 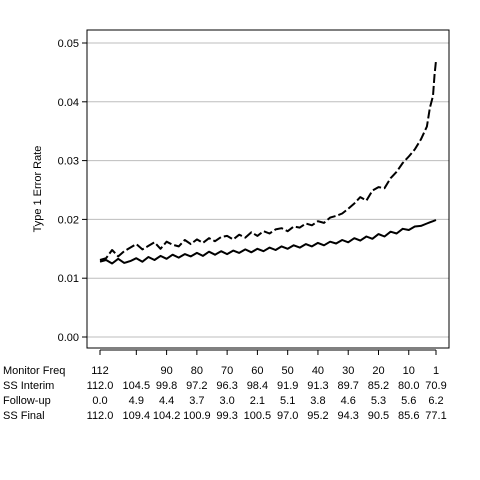 I want to click on table-cell-2-11: 6.2, so click(x=435, y=401).